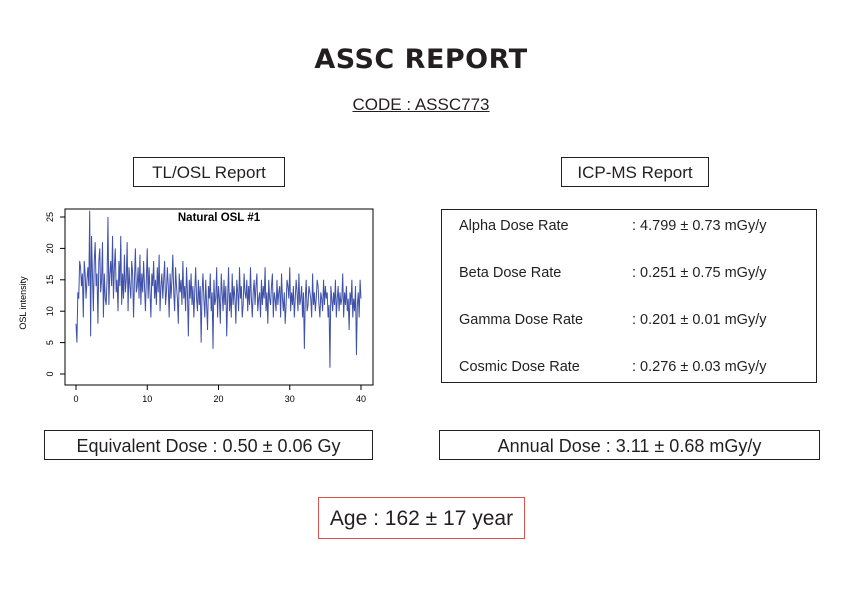 The height and width of the screenshot is (595, 842). What do you see at coordinates (699, 320) in the screenshot?
I see `gamma-dose-rate-value: : 0.201 ± 0.01 mGy/y` at bounding box center [699, 320].